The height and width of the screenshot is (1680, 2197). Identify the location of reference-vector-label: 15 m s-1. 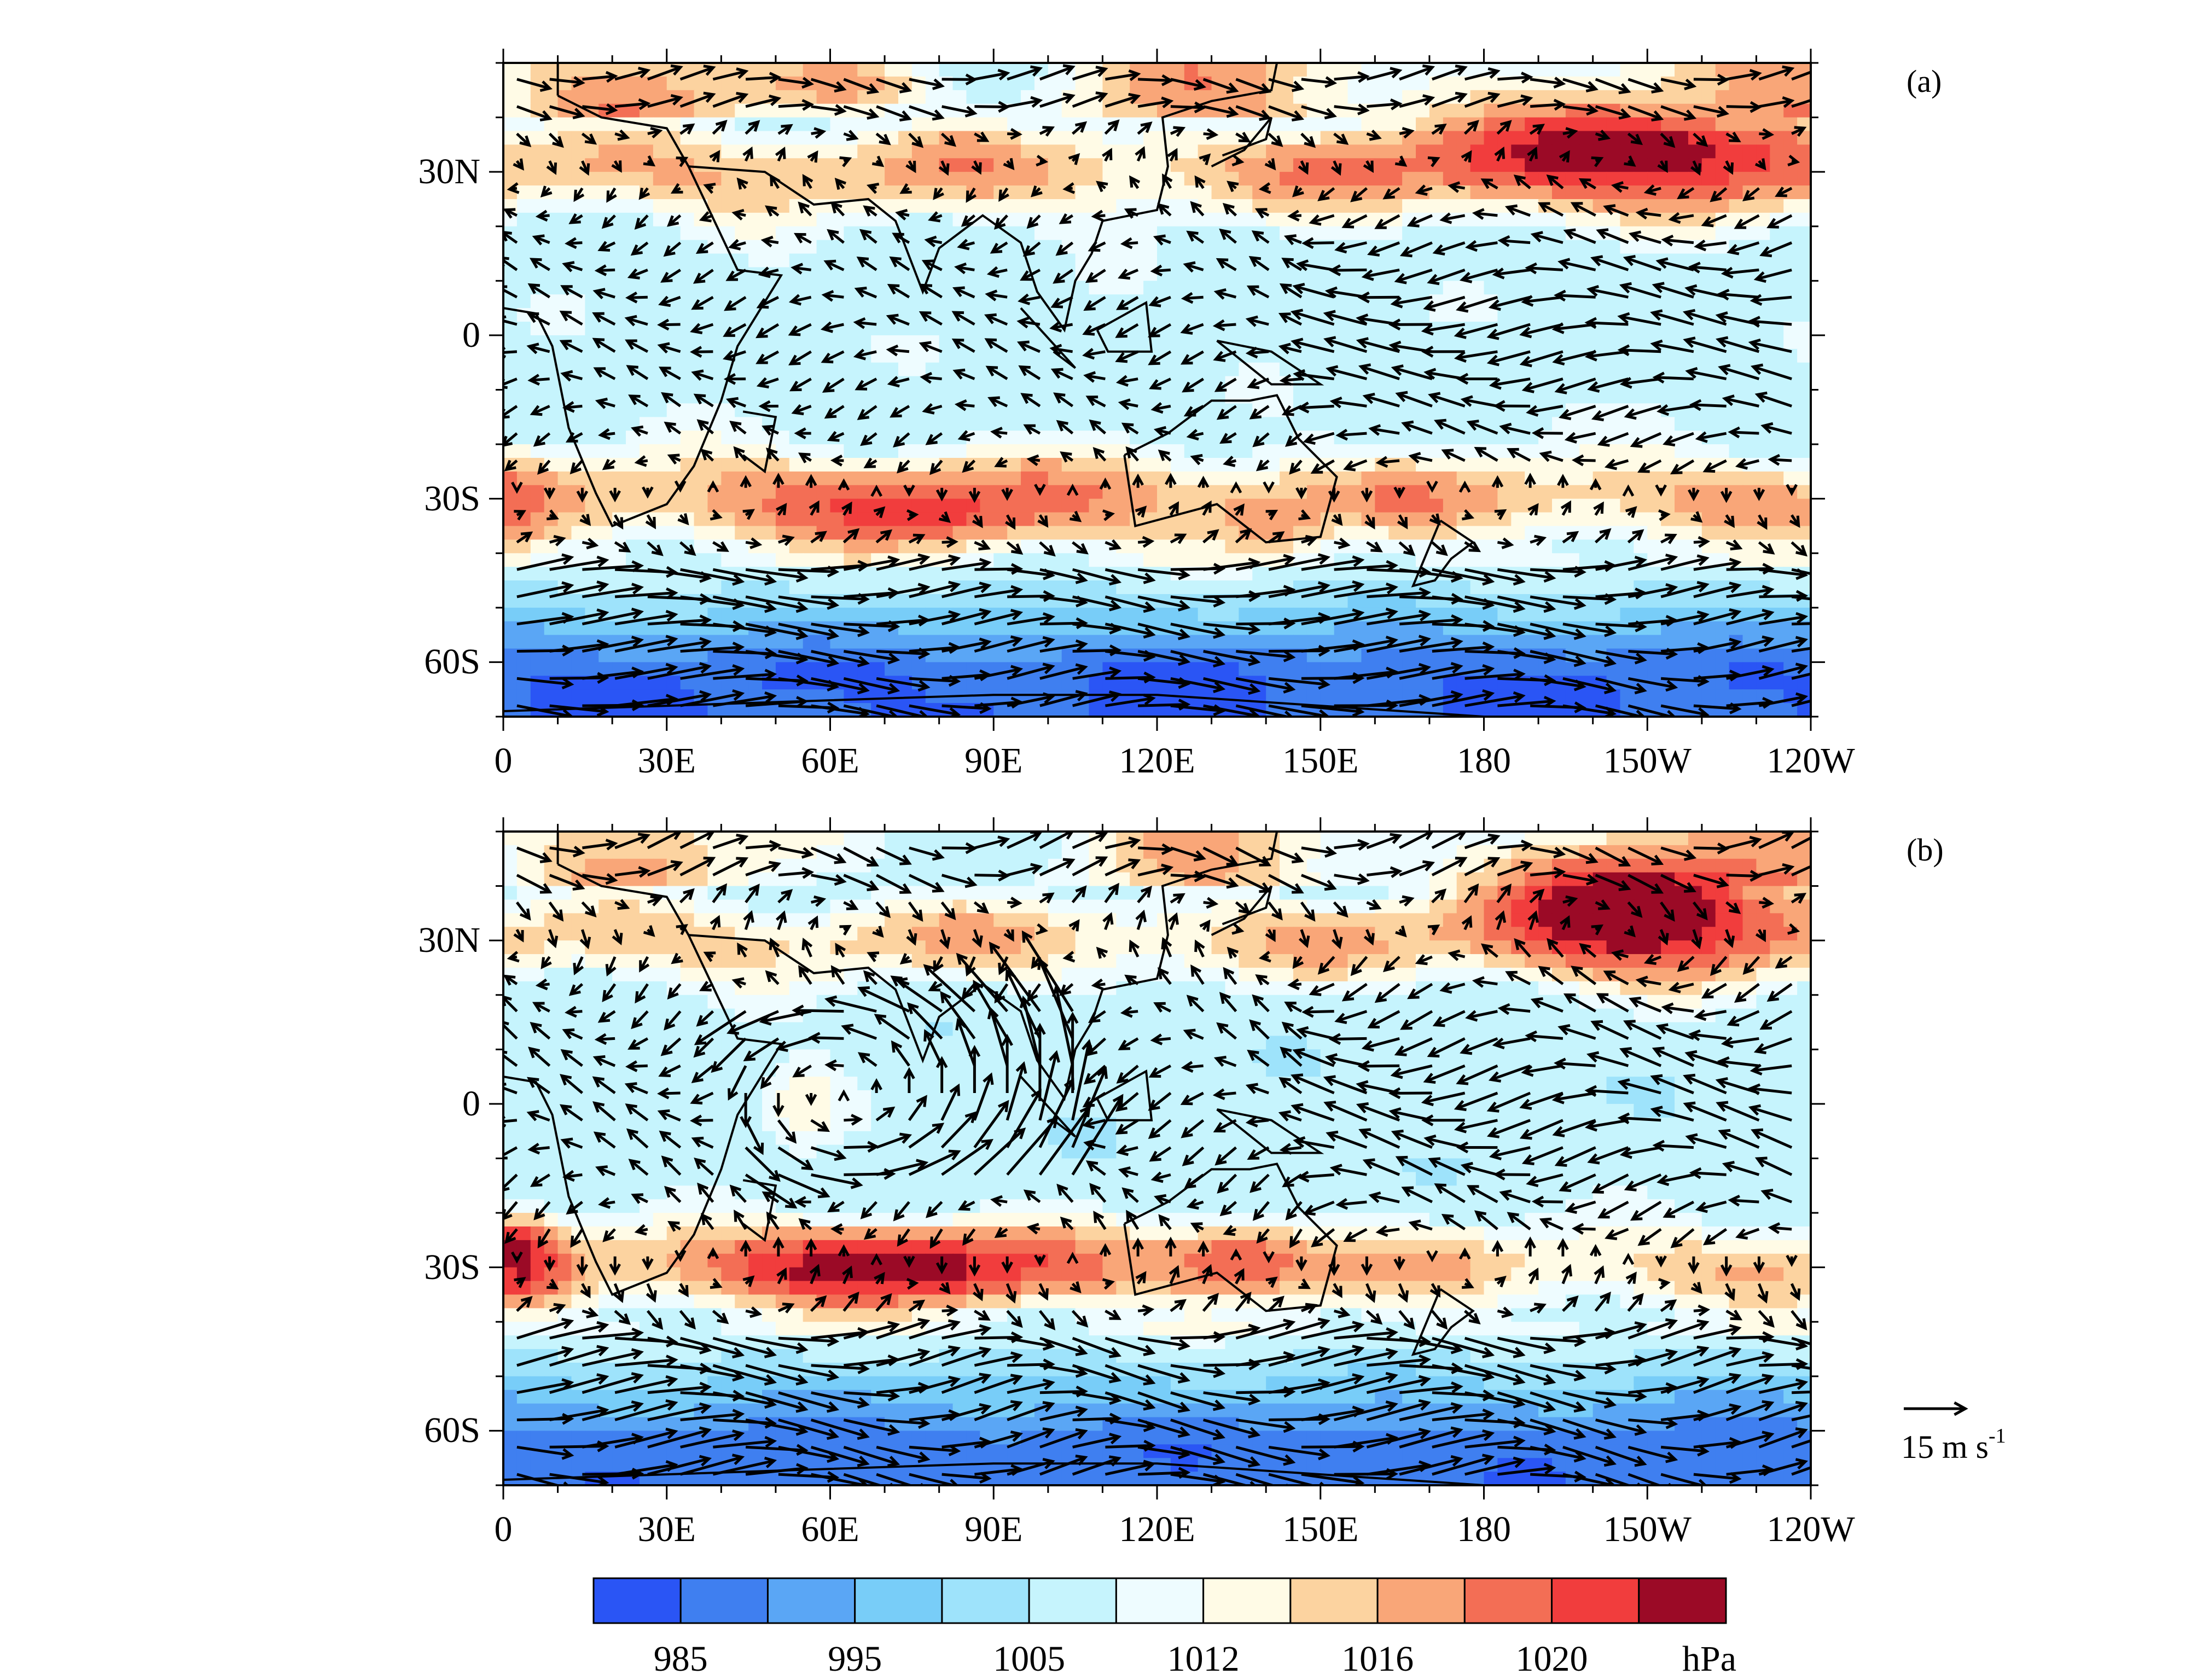
(1953, 1445).